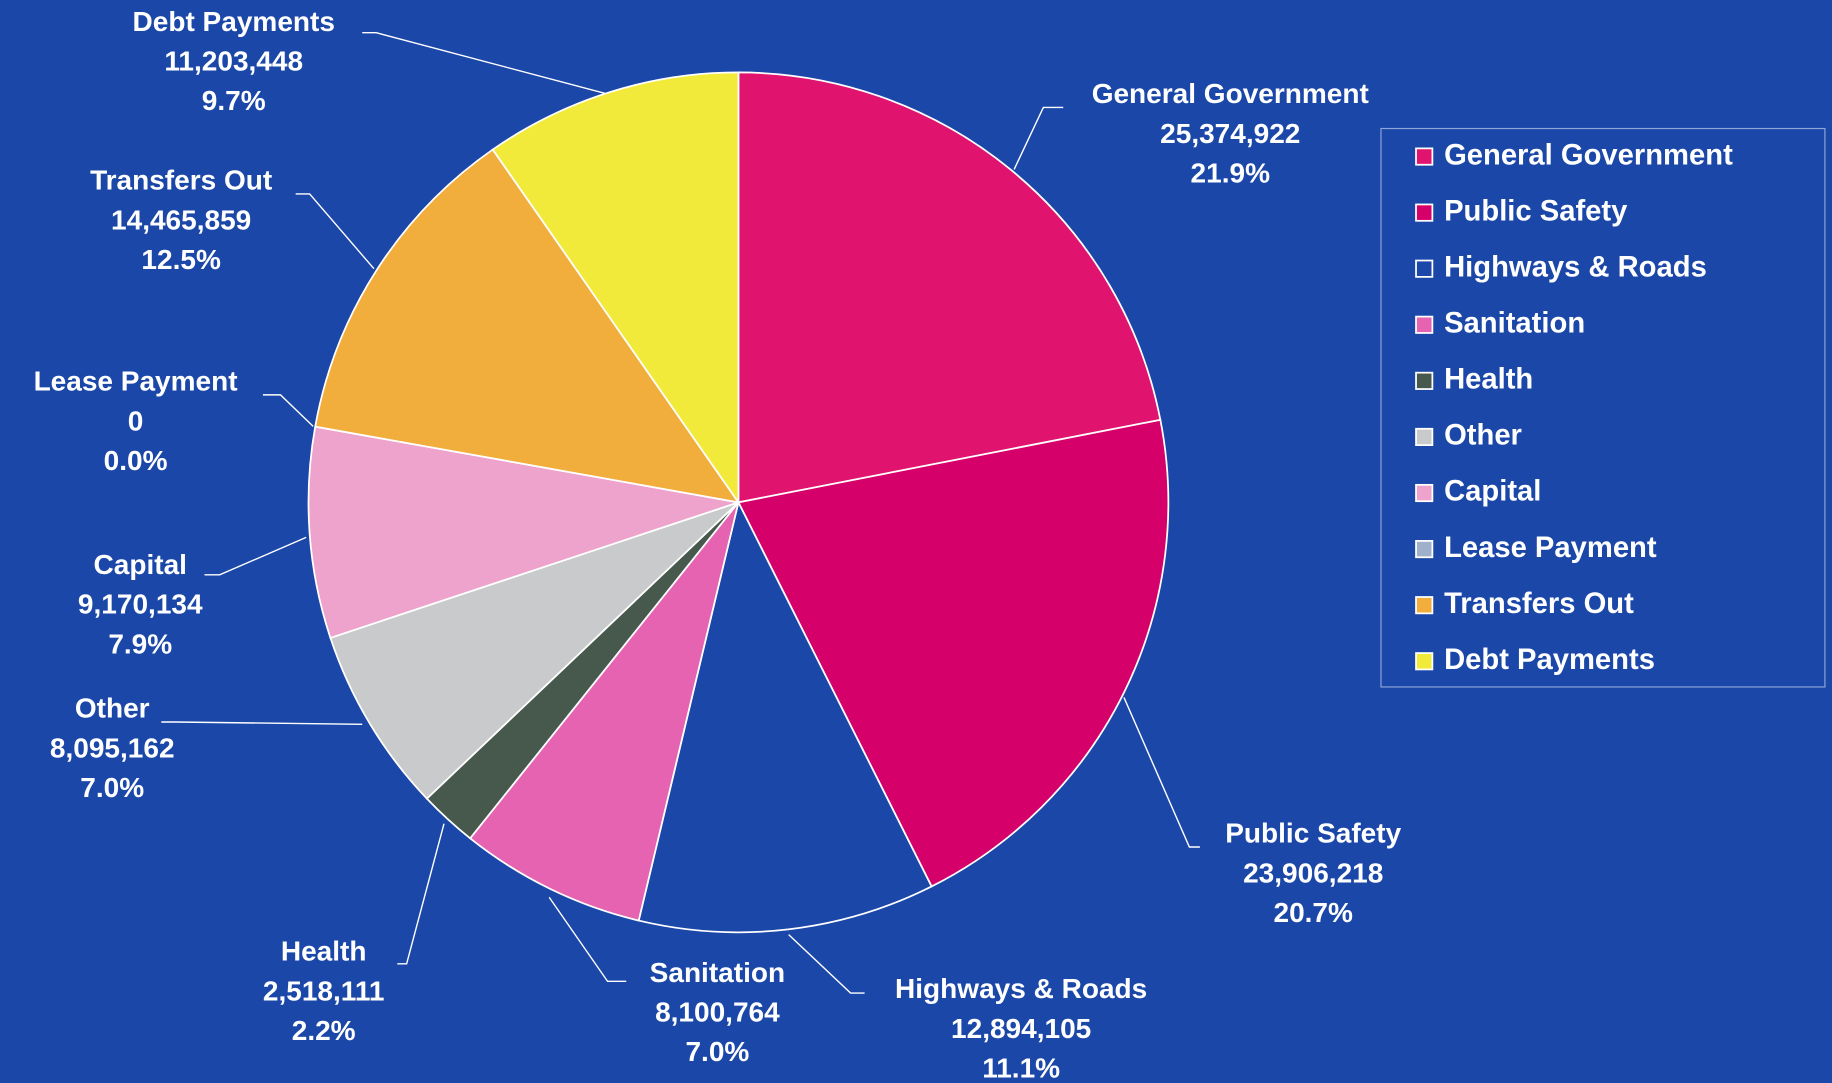 The height and width of the screenshot is (1083, 1832). I want to click on slice-value: 23,906,218, so click(1313, 872).